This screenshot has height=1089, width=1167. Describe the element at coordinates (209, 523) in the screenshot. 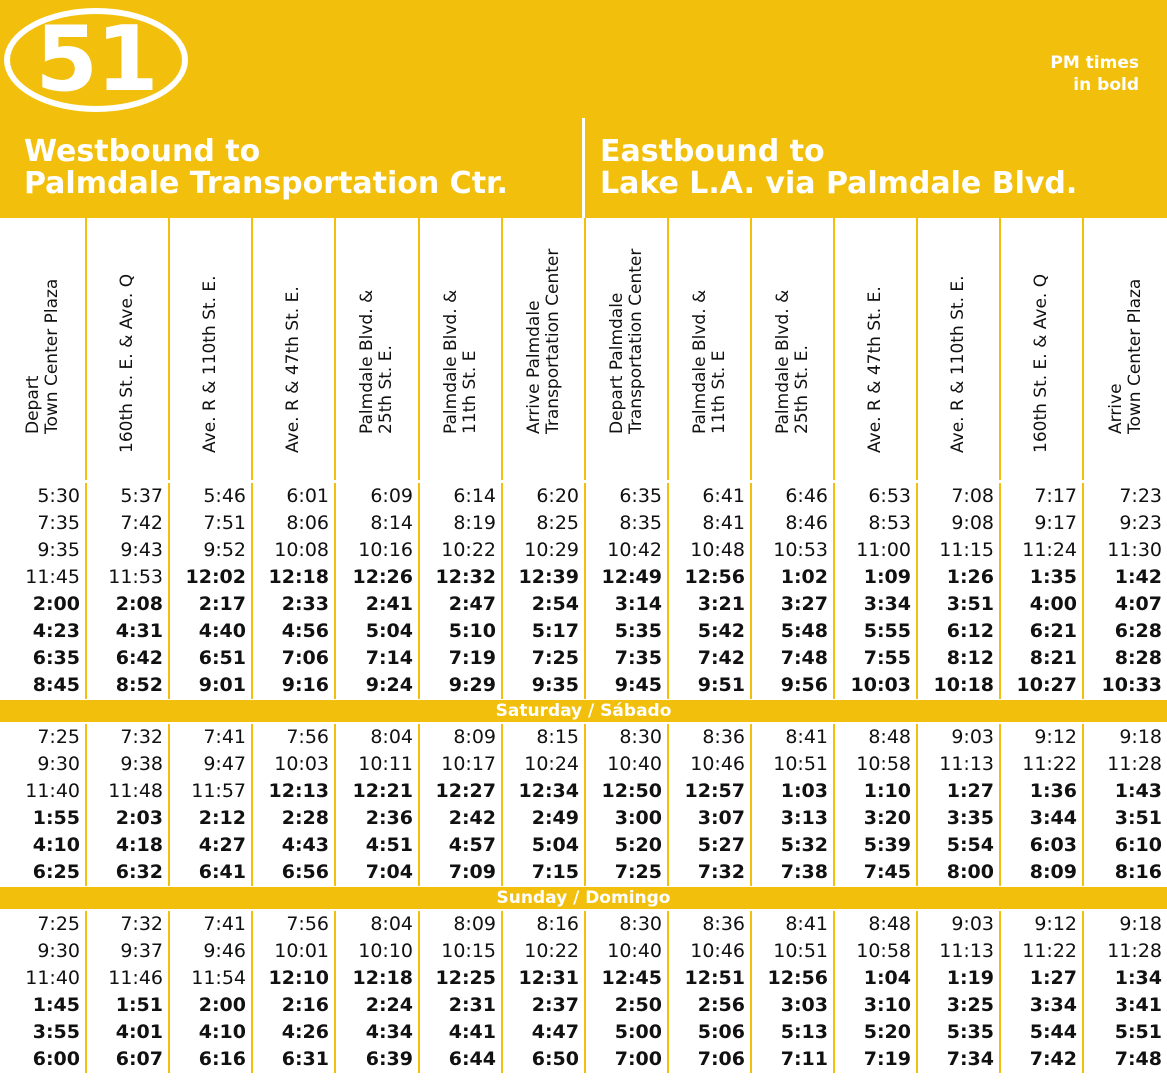

I see `time-cell: 7:51` at that location.